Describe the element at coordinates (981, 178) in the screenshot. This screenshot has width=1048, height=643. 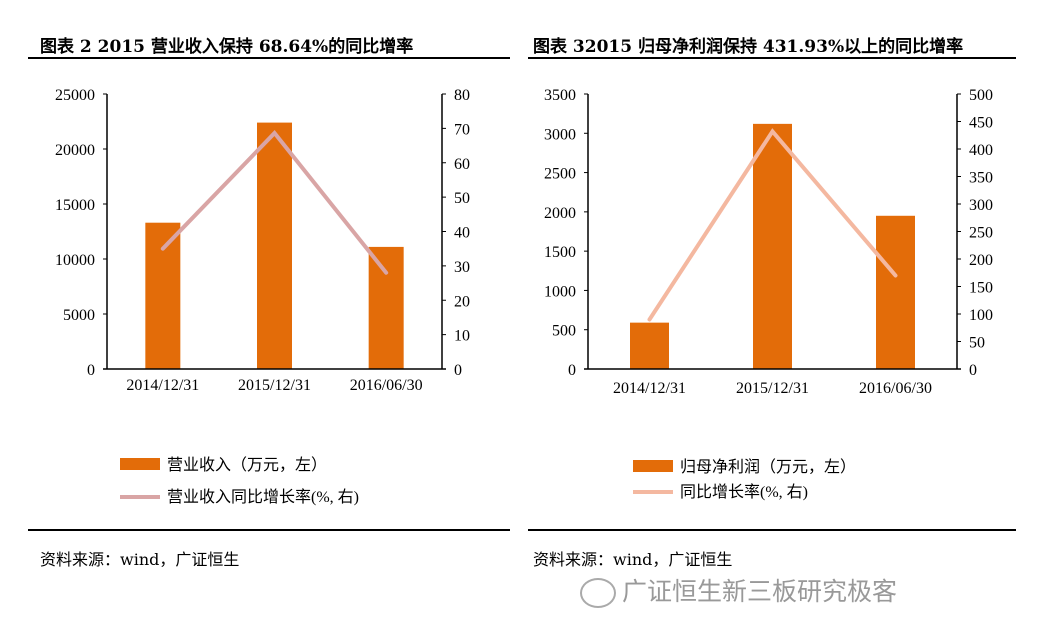
I see `y-tick-label-right: 350` at that location.